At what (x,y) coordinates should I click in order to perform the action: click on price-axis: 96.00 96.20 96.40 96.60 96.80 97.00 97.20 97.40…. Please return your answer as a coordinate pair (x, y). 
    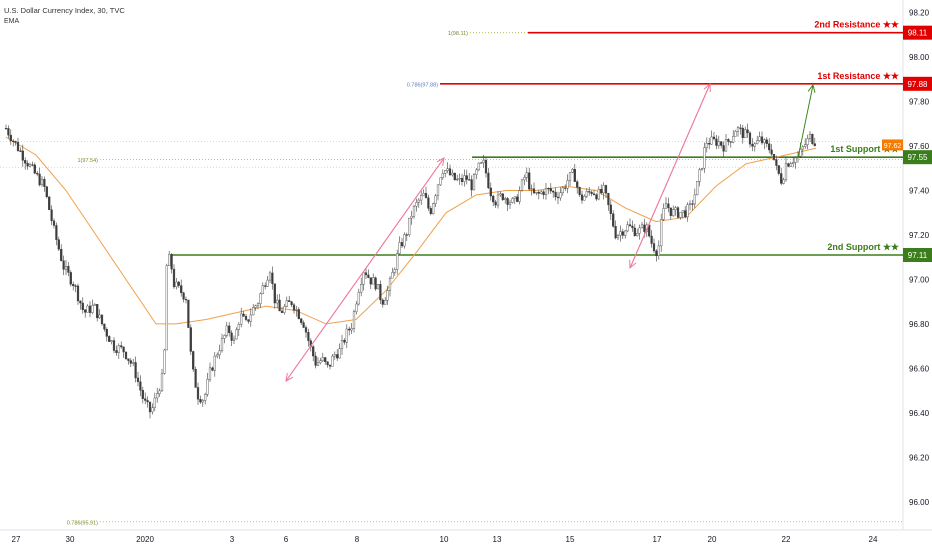
    Looking at the image, I should click on (919, 258).